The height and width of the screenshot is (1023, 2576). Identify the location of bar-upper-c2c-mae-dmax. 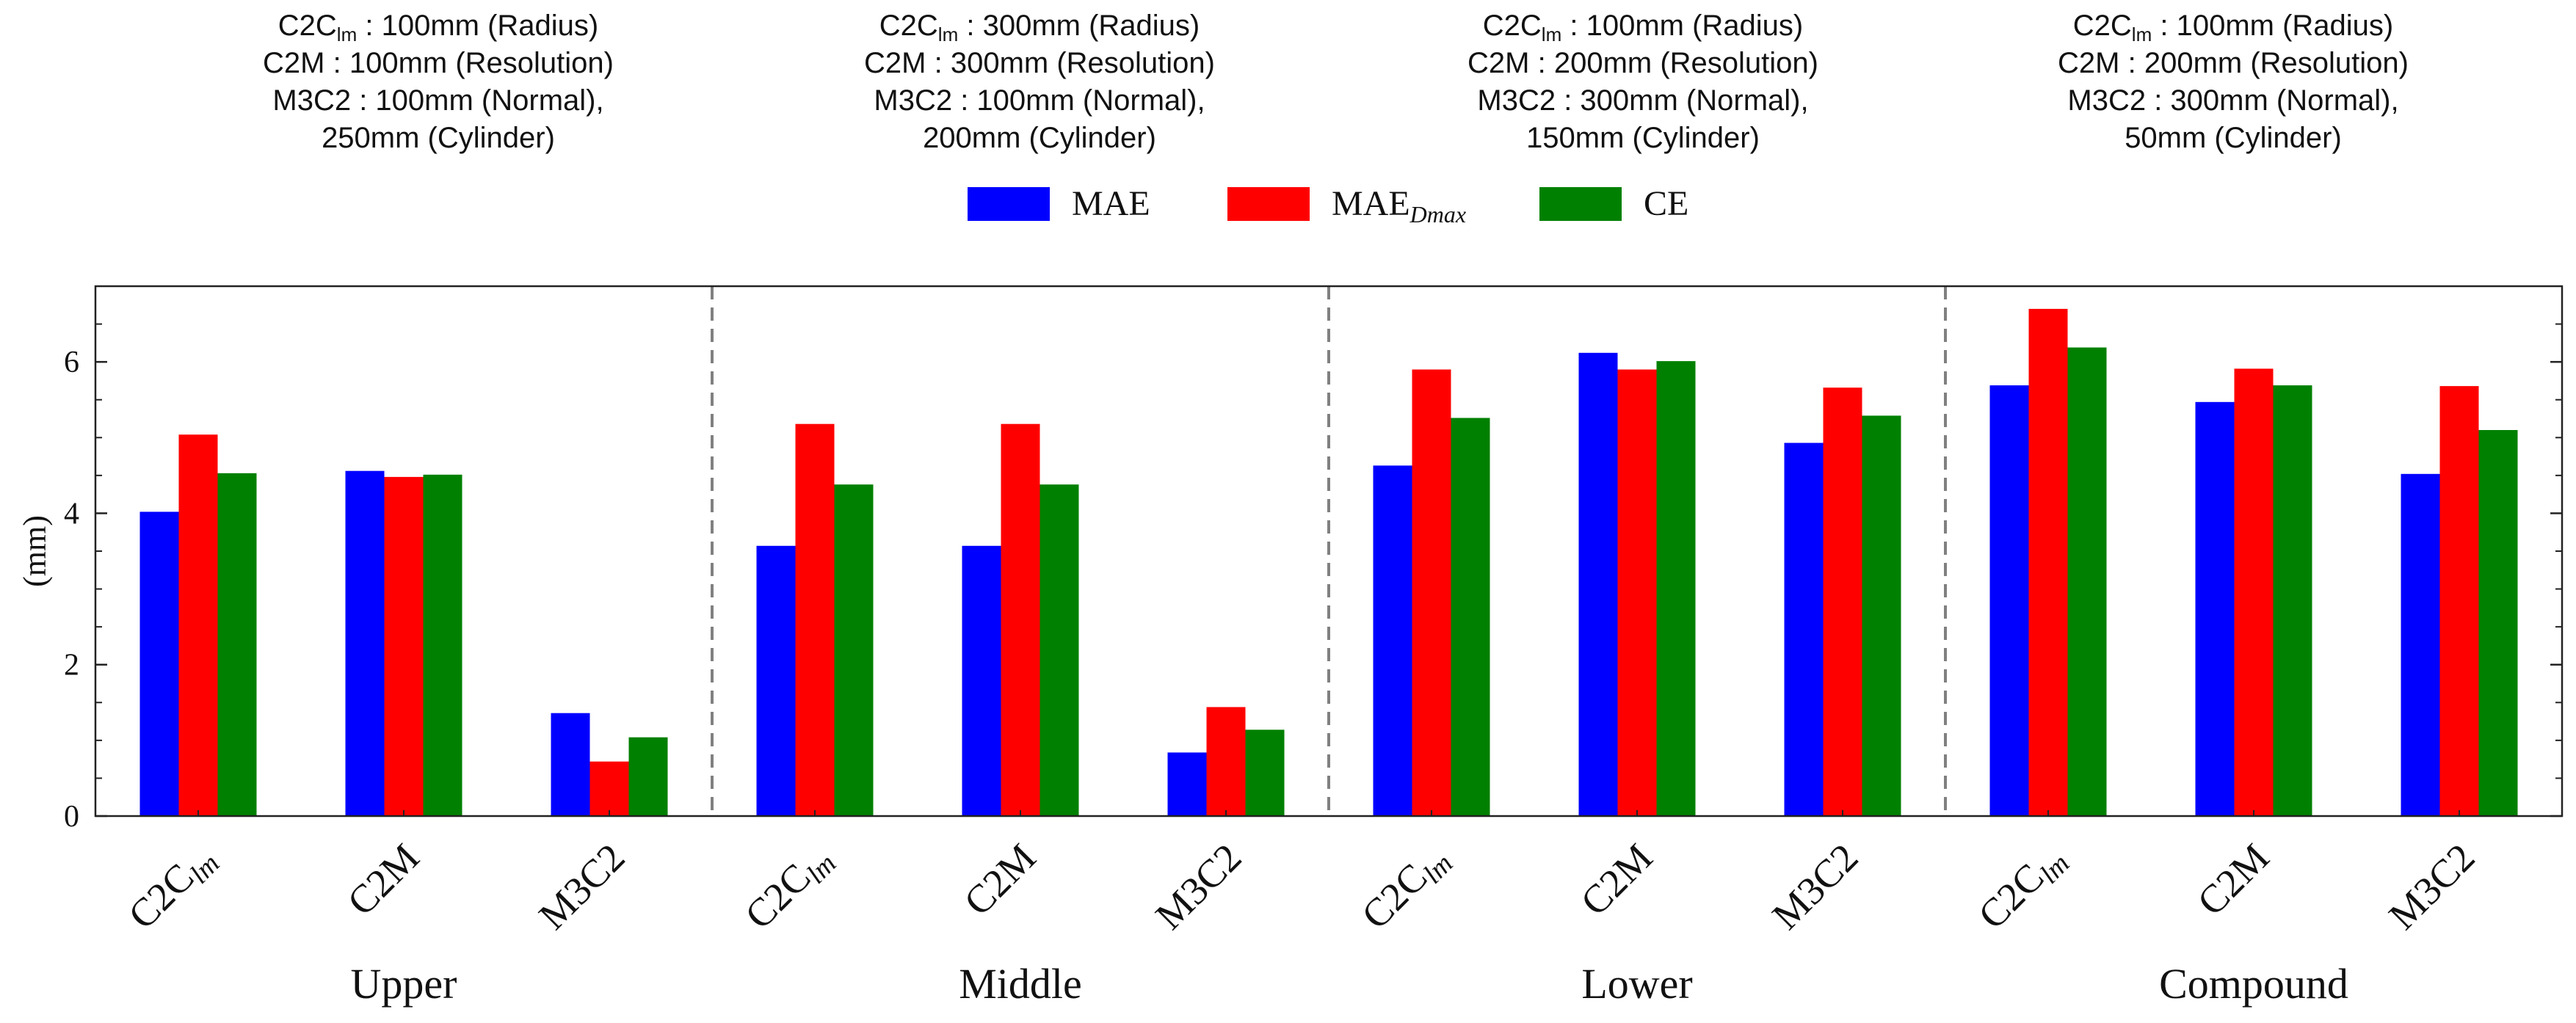
(198, 625).